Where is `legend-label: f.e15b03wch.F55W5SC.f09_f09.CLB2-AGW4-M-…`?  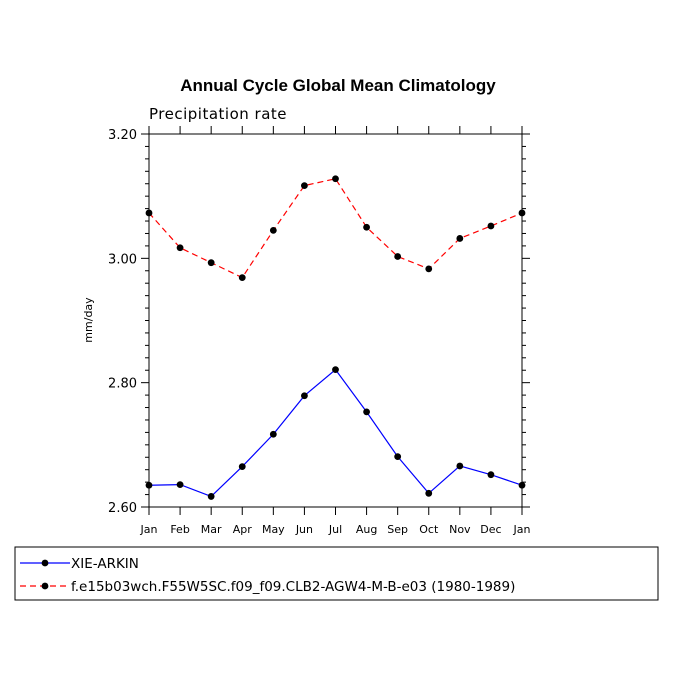 legend-label: f.e15b03wch.F55W5SC.f09_f09.CLB2-AGW4-M-… is located at coordinates (293, 587).